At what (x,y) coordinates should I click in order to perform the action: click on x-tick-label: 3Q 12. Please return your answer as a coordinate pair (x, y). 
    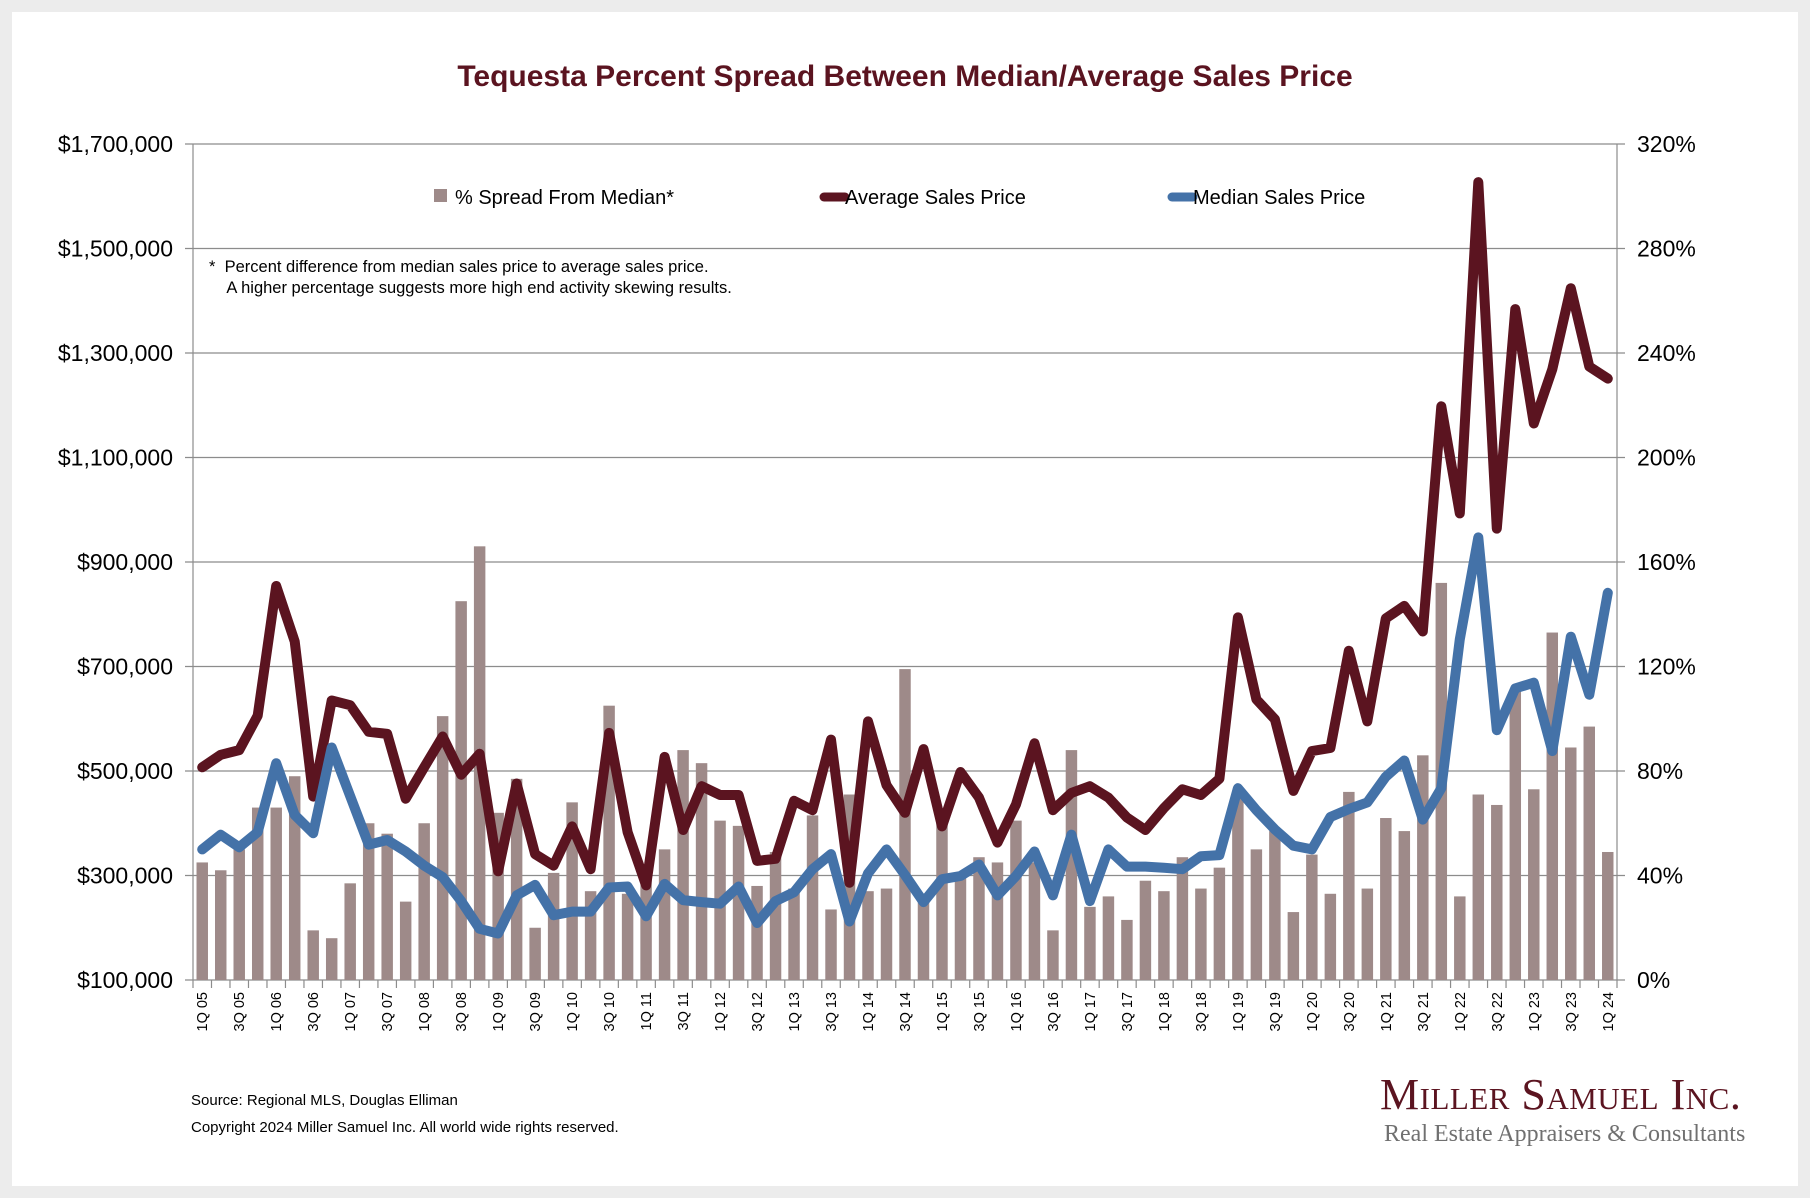
    Looking at the image, I should click on (758, 1012).